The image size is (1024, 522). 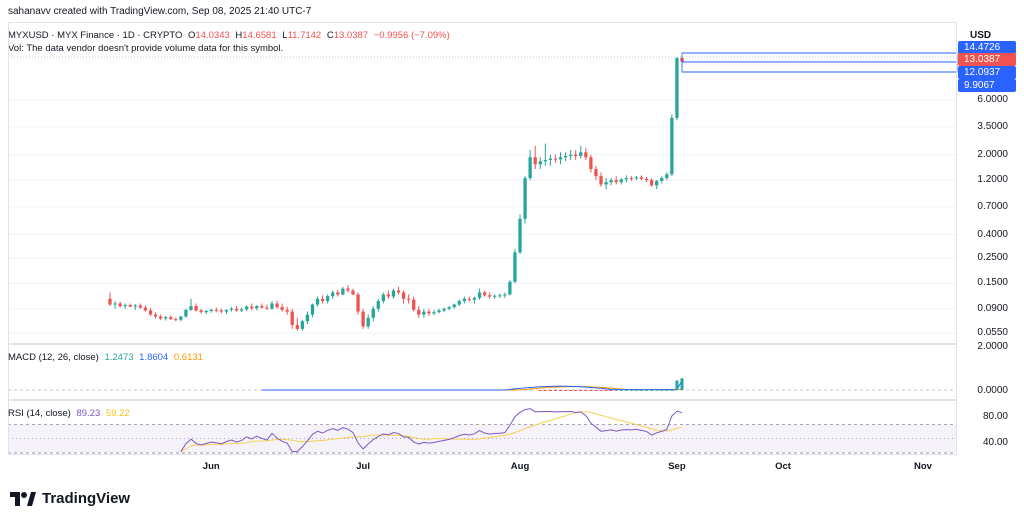 What do you see at coordinates (987, 47) in the screenshot?
I see `price-tag: 14.4726` at bounding box center [987, 47].